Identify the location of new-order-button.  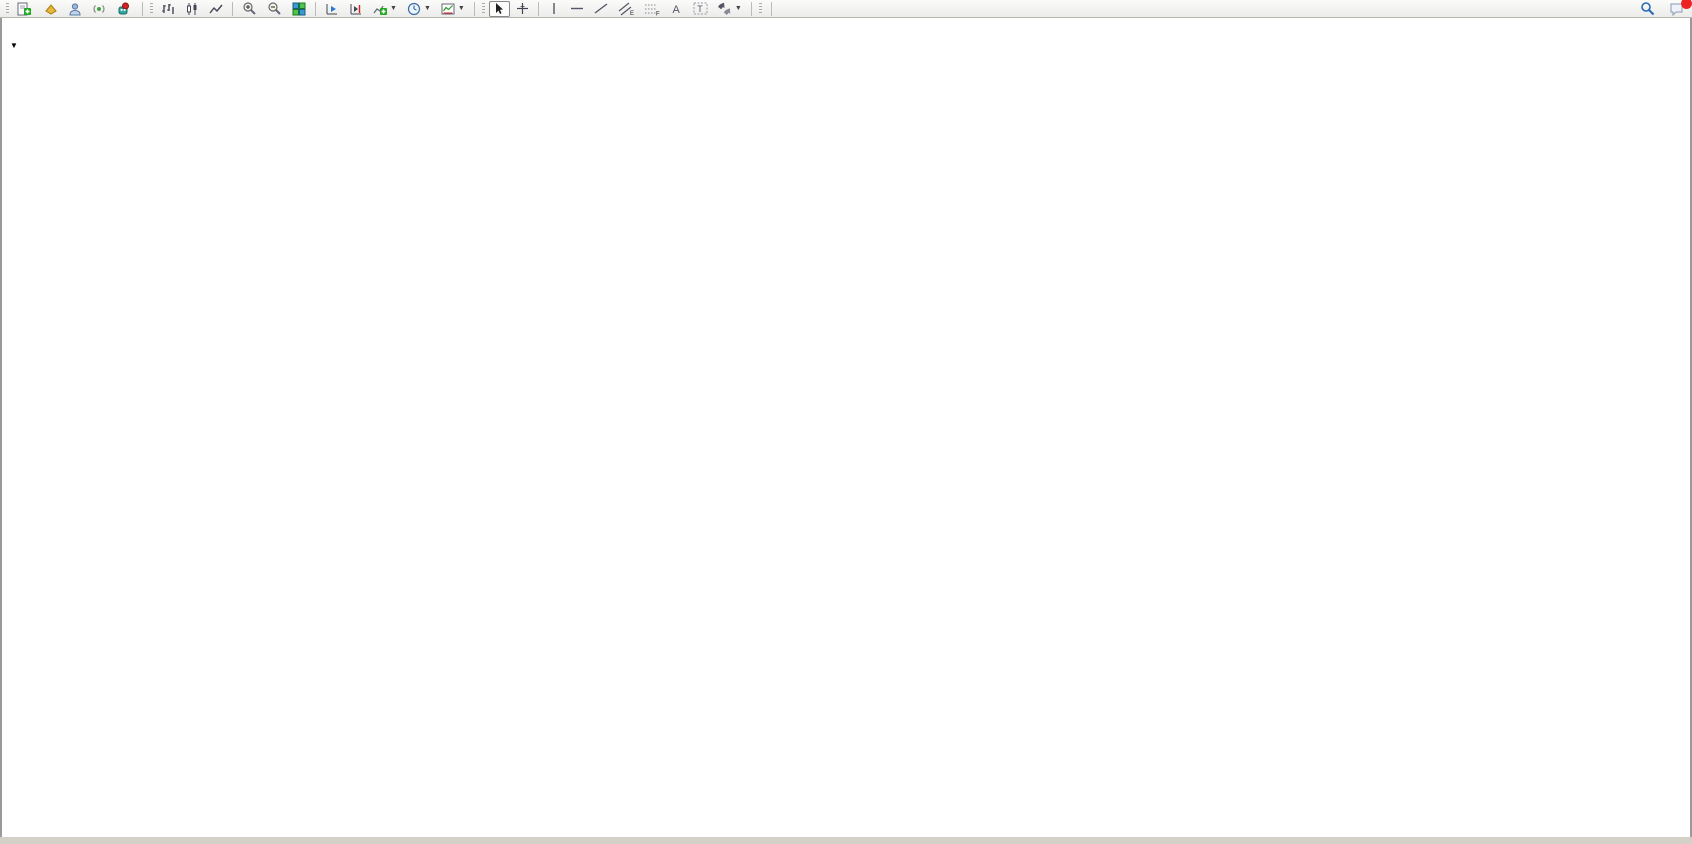
(25, 9).